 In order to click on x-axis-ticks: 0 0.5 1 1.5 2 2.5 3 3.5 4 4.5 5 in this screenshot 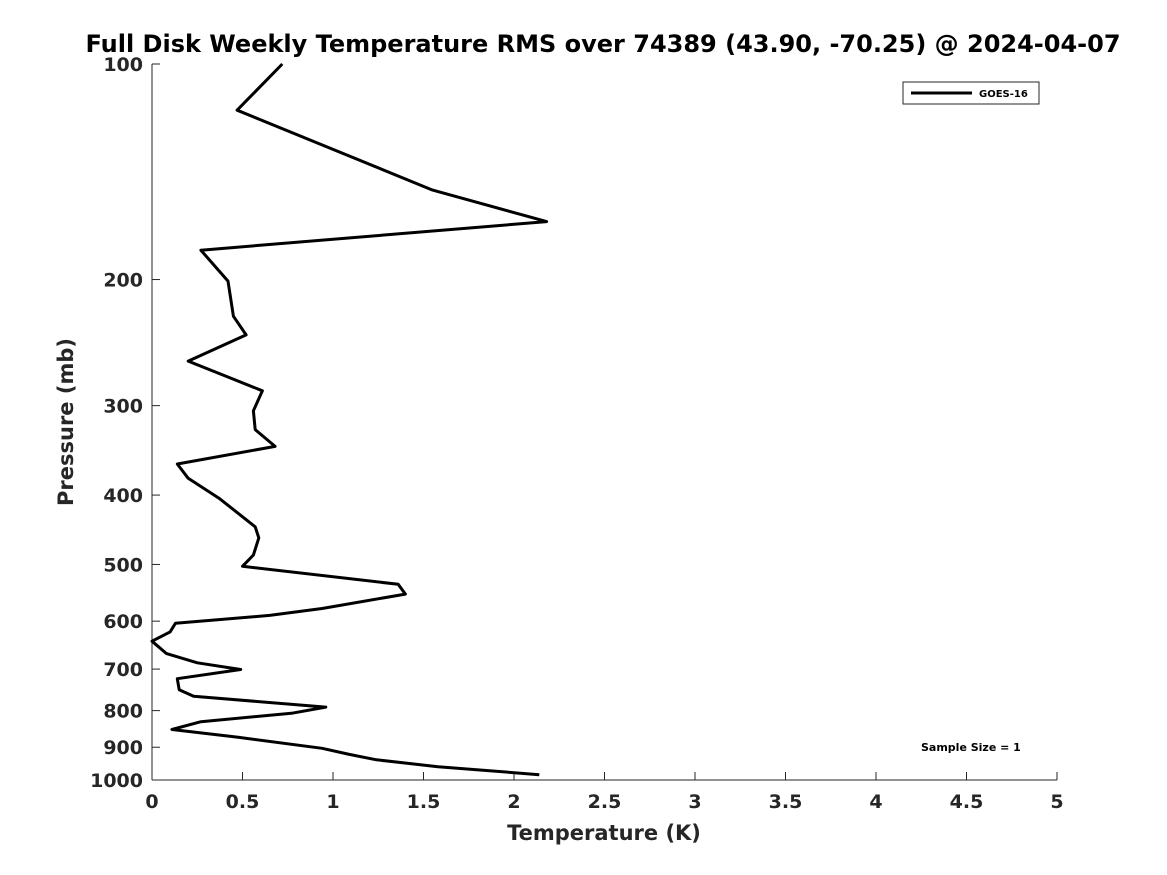, I will do `click(604, 792)`.